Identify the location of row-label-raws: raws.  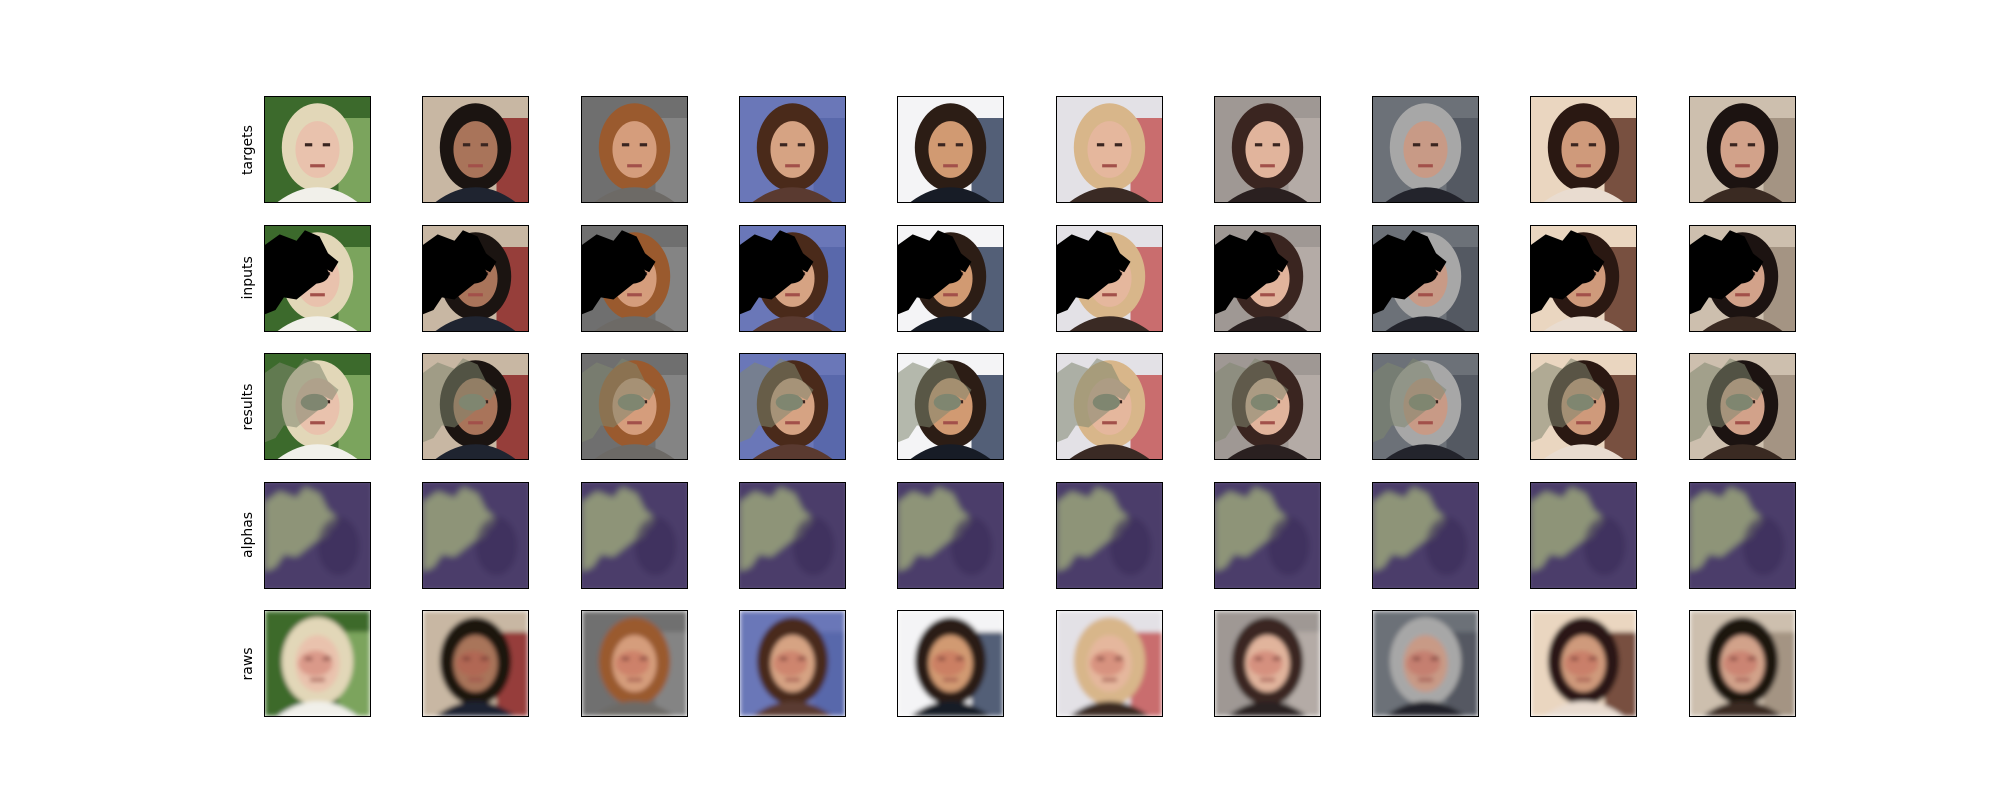
(248, 663).